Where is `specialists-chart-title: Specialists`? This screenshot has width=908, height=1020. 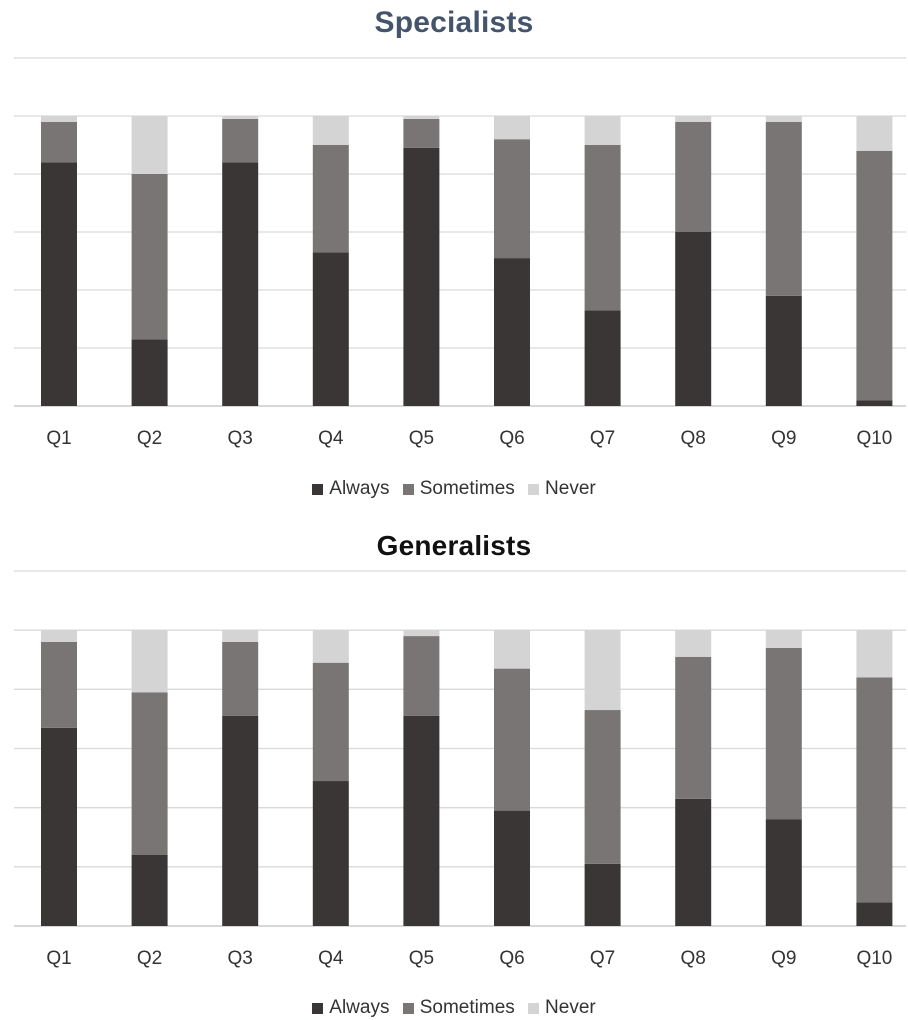
specialists-chart-title: Specialists is located at coordinates (454, 22).